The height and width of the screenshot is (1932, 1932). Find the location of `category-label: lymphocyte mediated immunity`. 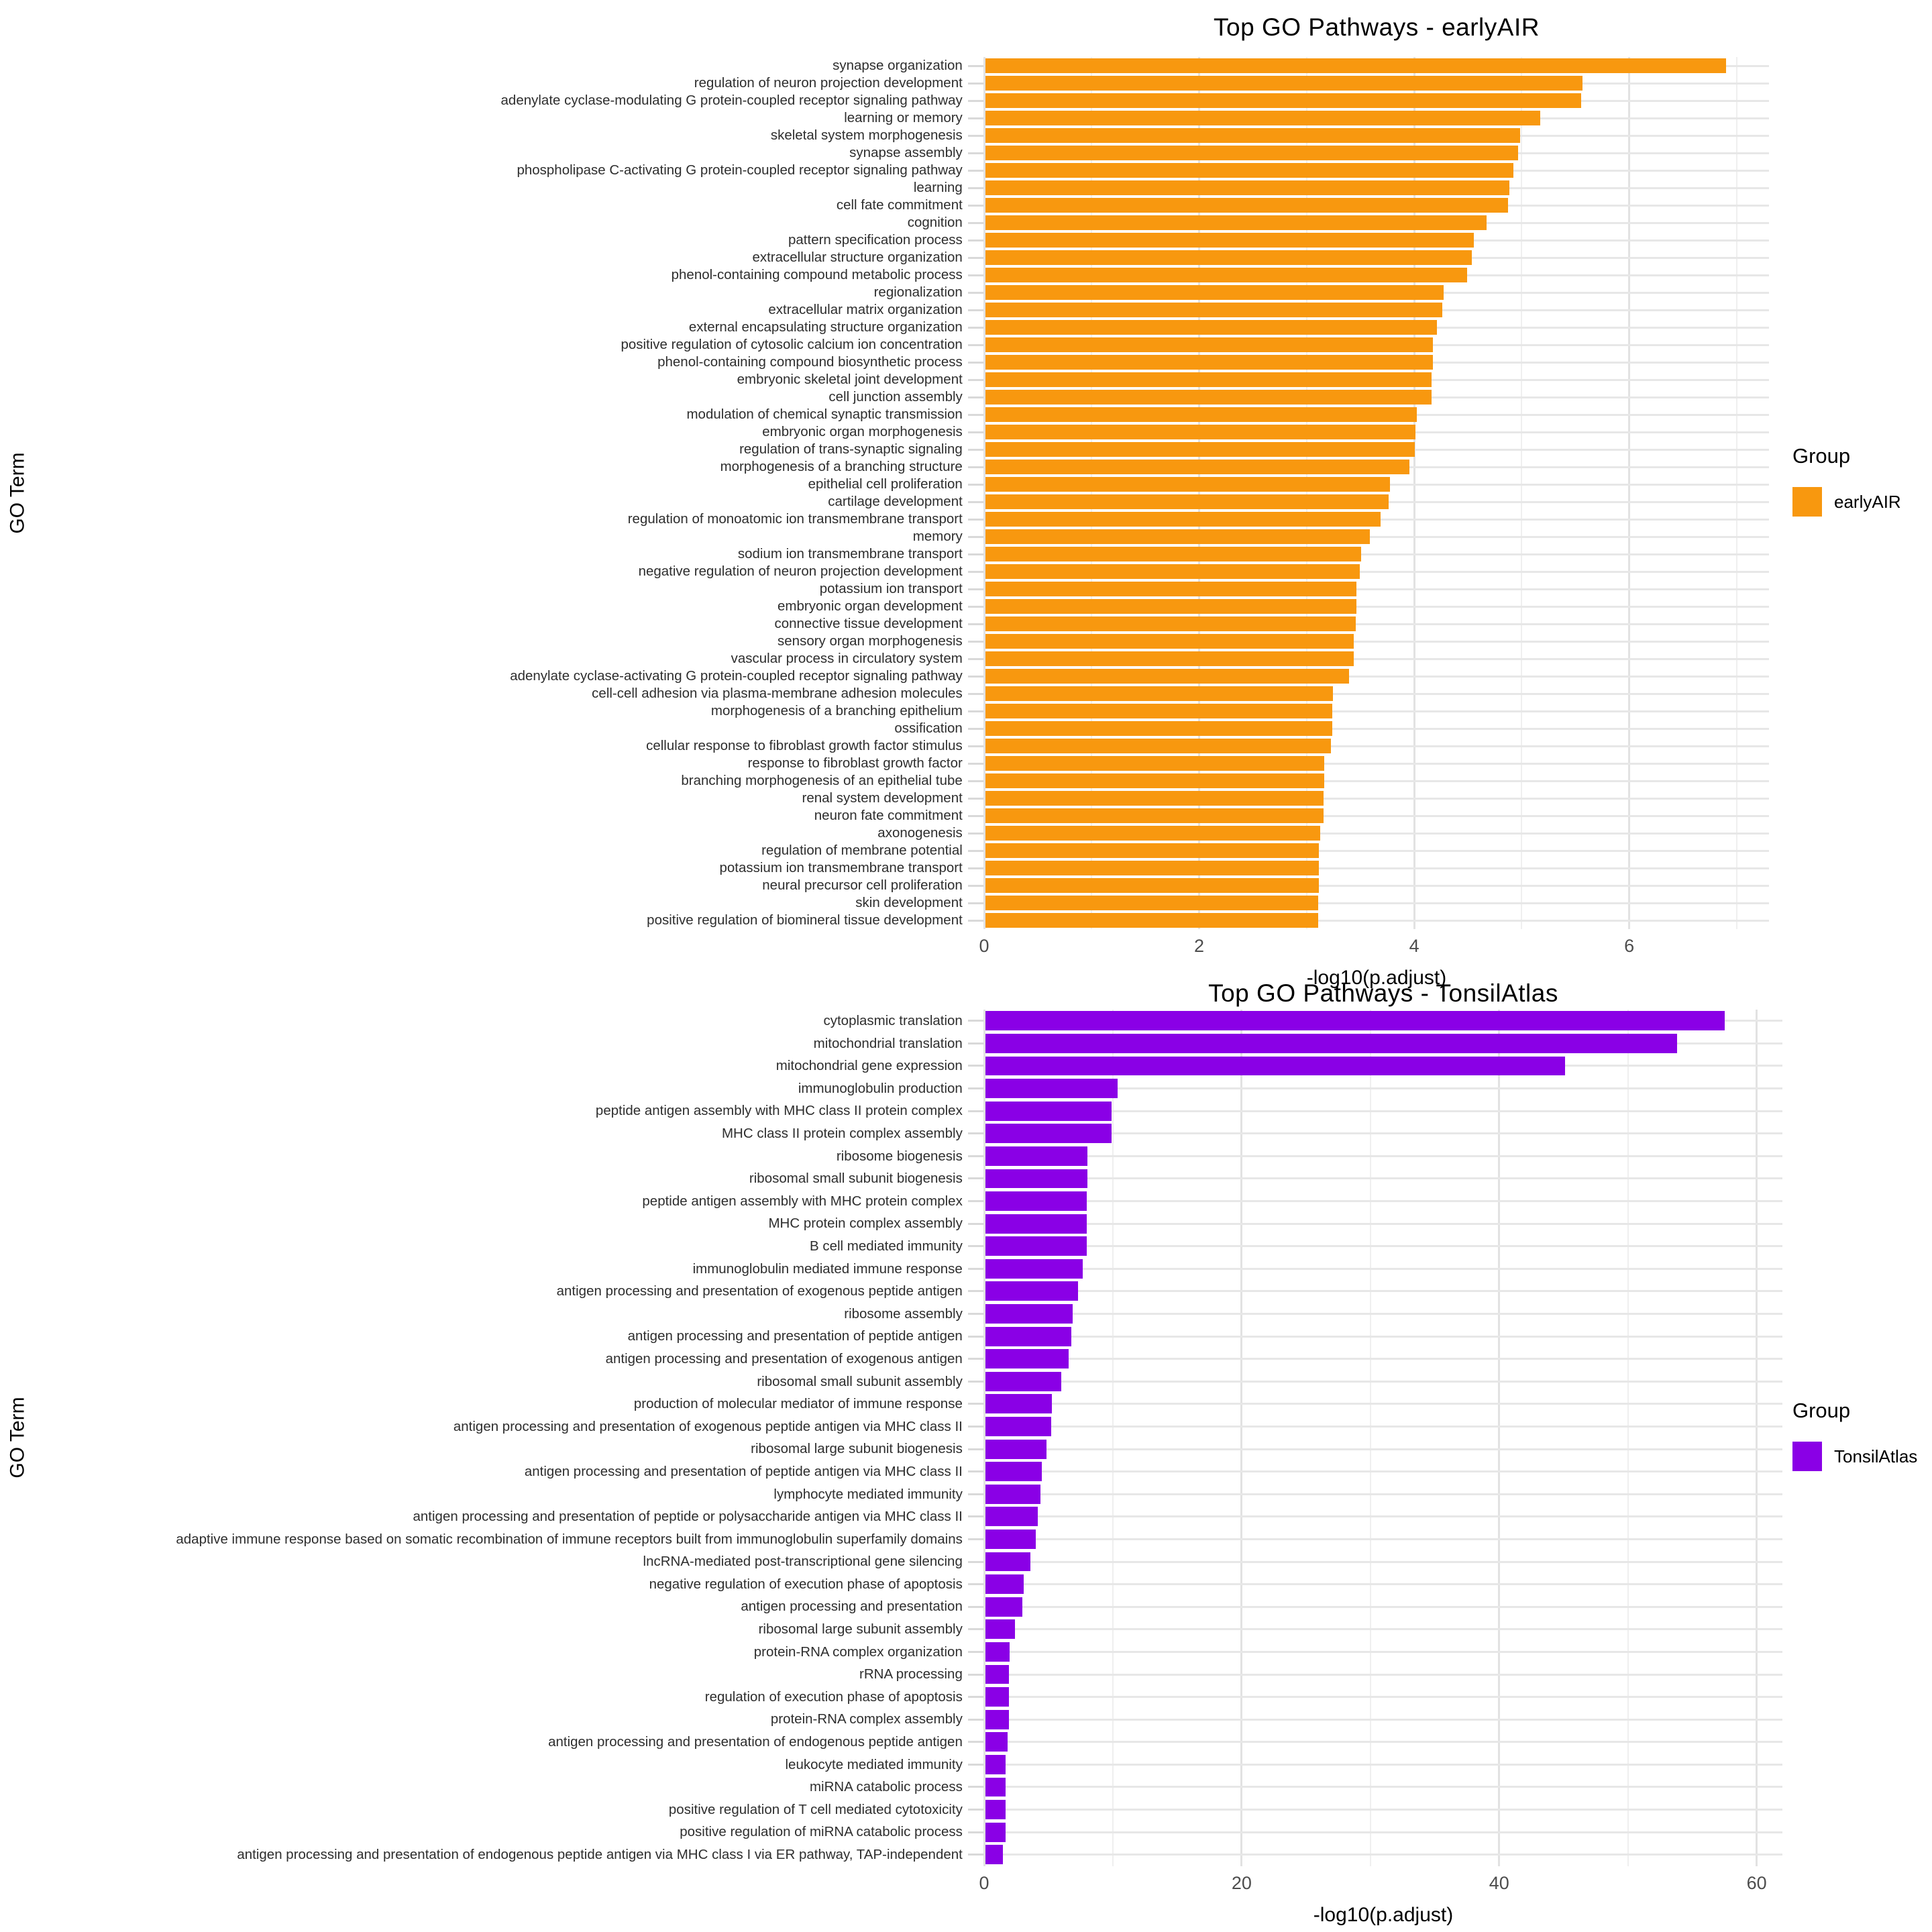

category-label: lymphocyte mediated immunity is located at coordinates (868, 1494).